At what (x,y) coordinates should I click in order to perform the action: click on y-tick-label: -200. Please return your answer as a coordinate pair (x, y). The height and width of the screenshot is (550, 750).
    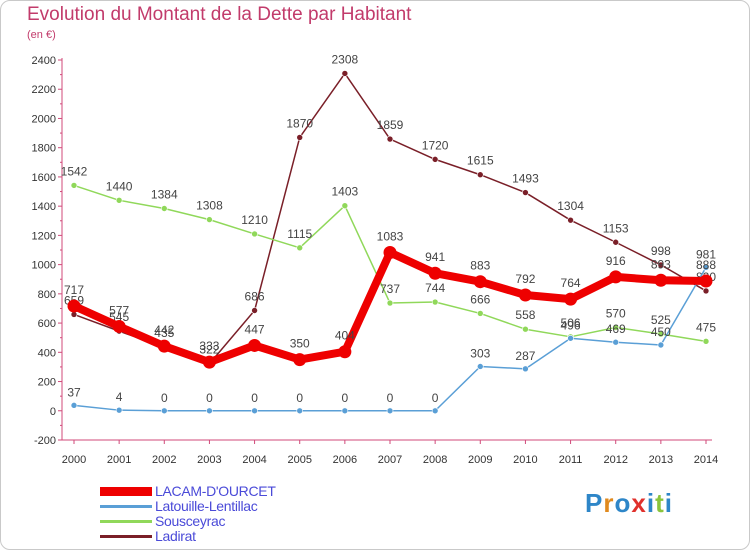
    Looking at the image, I should click on (45, 441).